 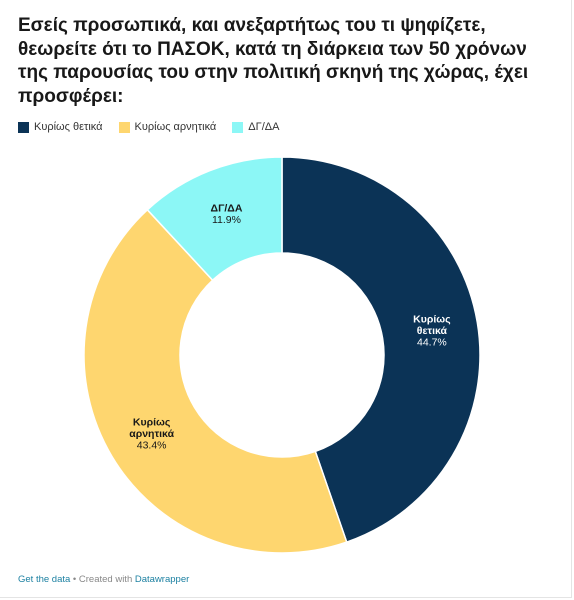 What do you see at coordinates (23, 127) in the screenshot?
I see `legend-swatch-positive` at bounding box center [23, 127].